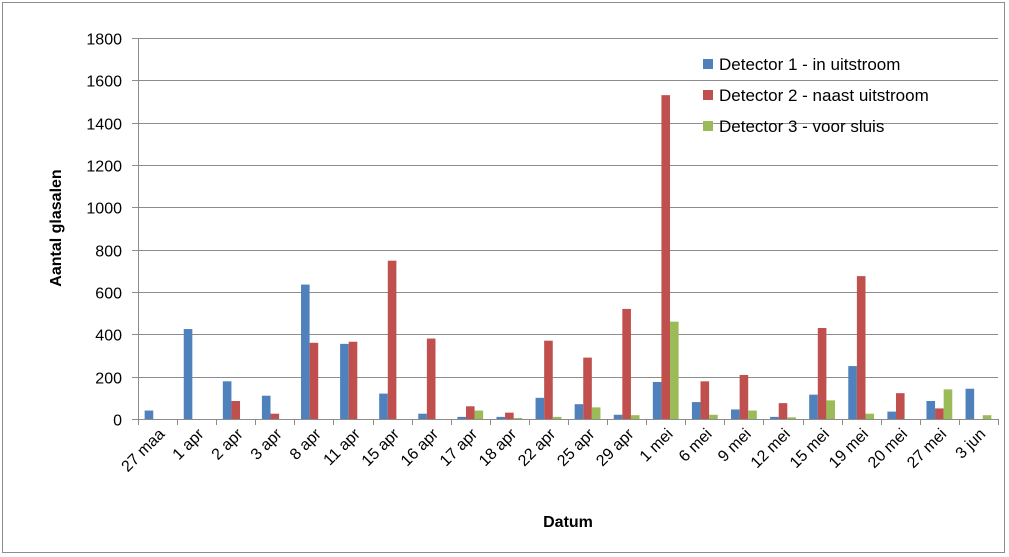 The height and width of the screenshot is (557, 1009). Describe the element at coordinates (809, 64) in the screenshot. I see `legend-label: Detector 1 - in uitstroom` at that location.